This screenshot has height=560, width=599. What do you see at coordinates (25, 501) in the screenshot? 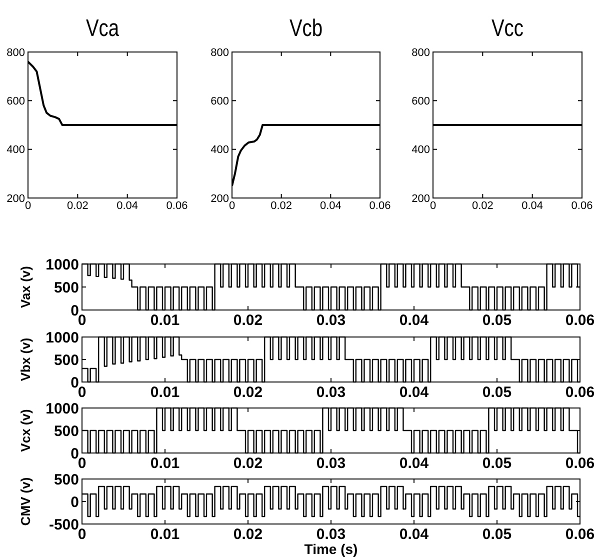
I see `y-axis-title: CMV (v)` at bounding box center [25, 501].